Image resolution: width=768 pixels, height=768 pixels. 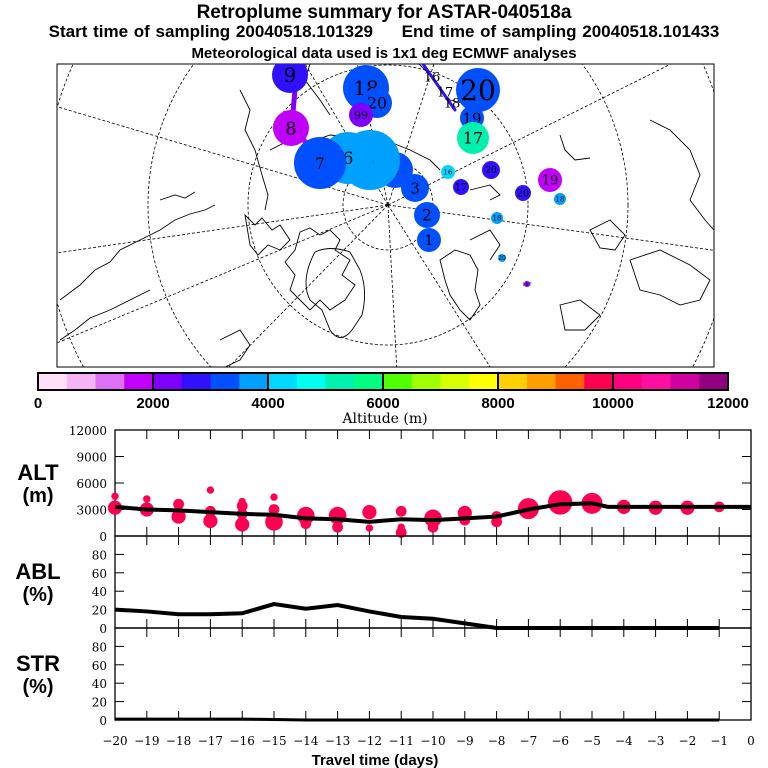 I want to click on x-tick-label: −18, so click(x=178, y=741).